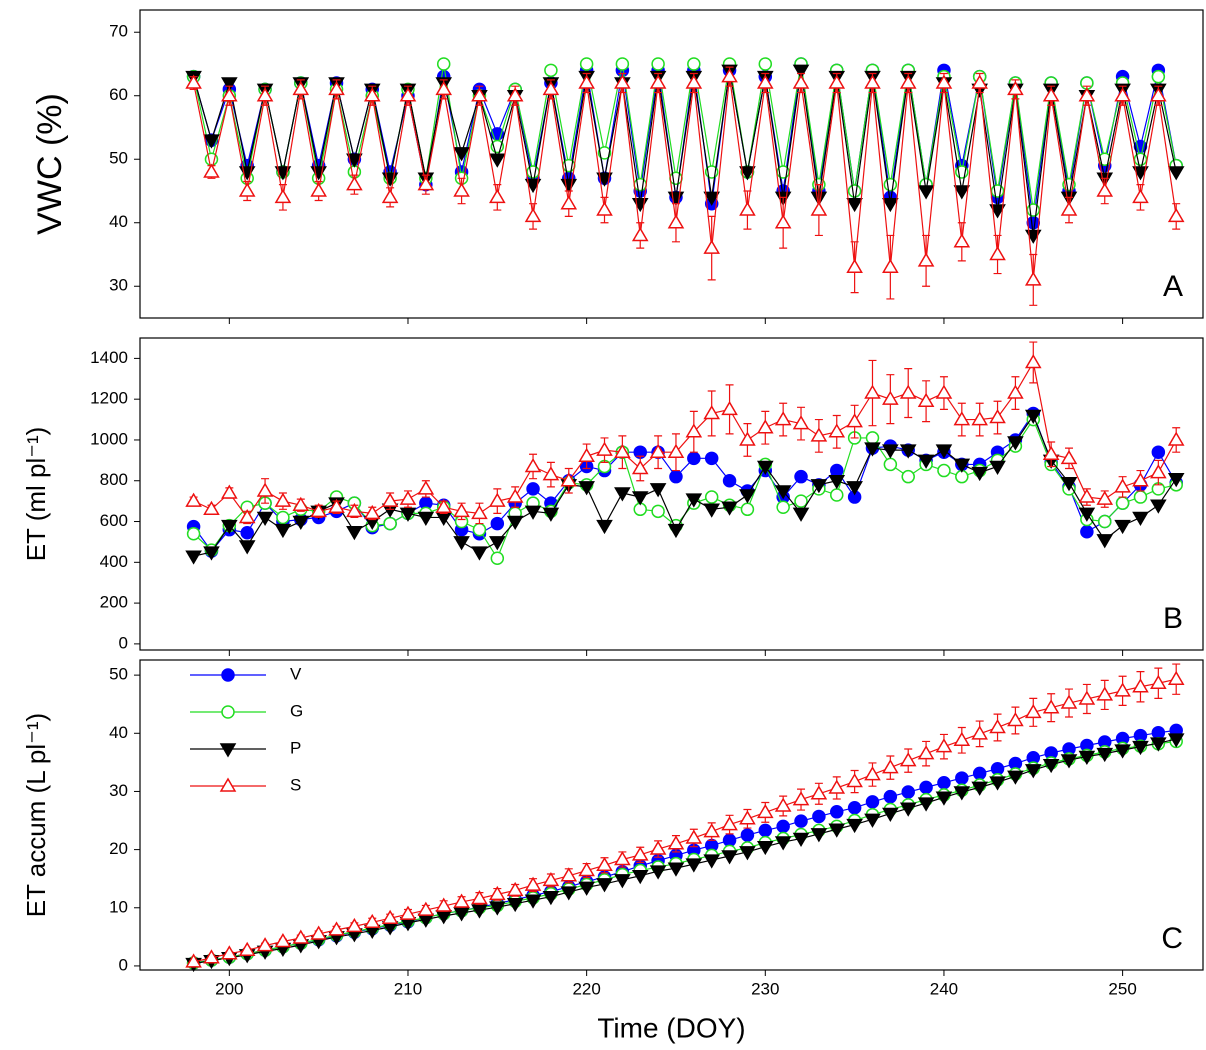 This screenshot has height=1050, width=1206. I want to click on y-tick-label: 1200, so click(109, 398).